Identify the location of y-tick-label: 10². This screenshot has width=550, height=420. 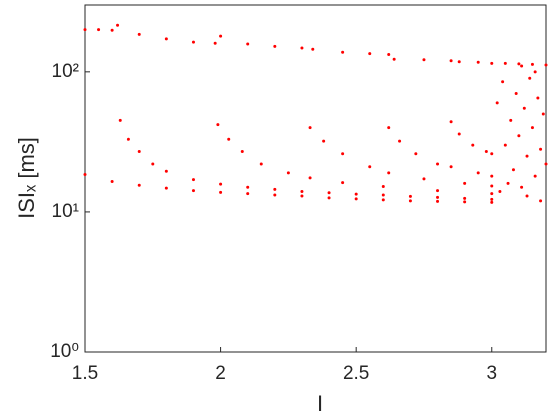
(65, 71).